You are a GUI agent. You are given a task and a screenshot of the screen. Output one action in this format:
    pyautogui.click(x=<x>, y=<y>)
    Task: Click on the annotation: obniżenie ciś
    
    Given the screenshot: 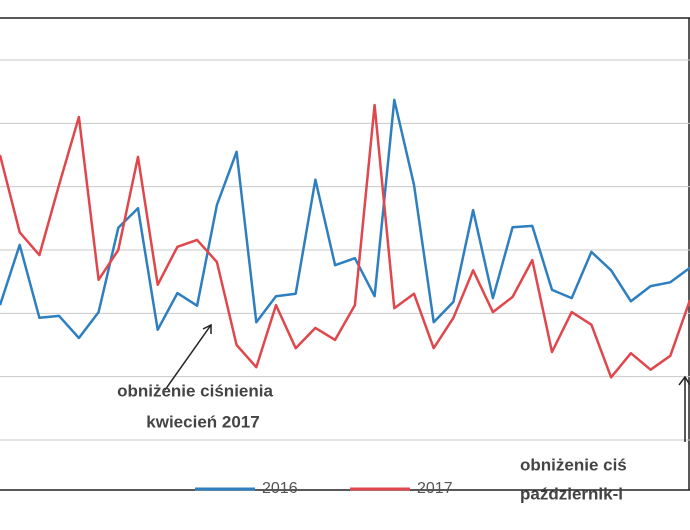 What is the action you would take?
    pyautogui.click(x=573, y=464)
    